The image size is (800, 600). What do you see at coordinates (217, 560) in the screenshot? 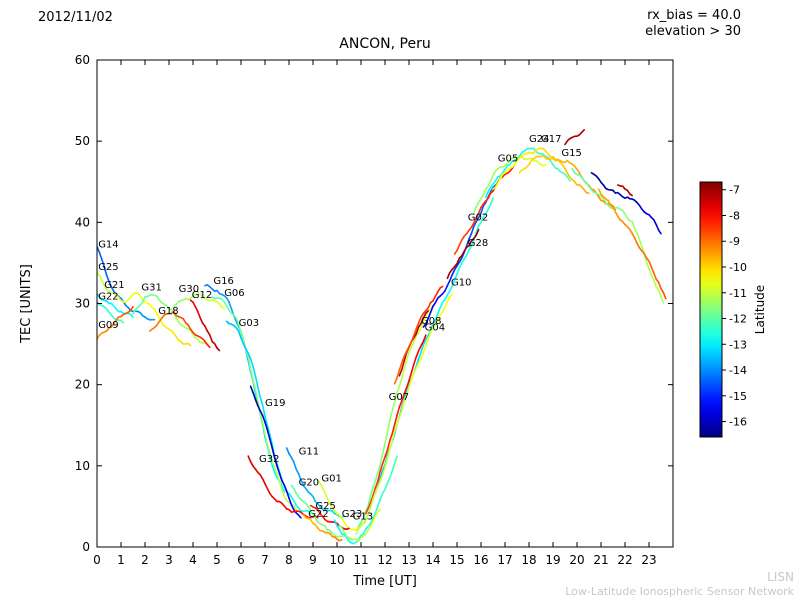
I see `x-tick-label: 5` at bounding box center [217, 560].